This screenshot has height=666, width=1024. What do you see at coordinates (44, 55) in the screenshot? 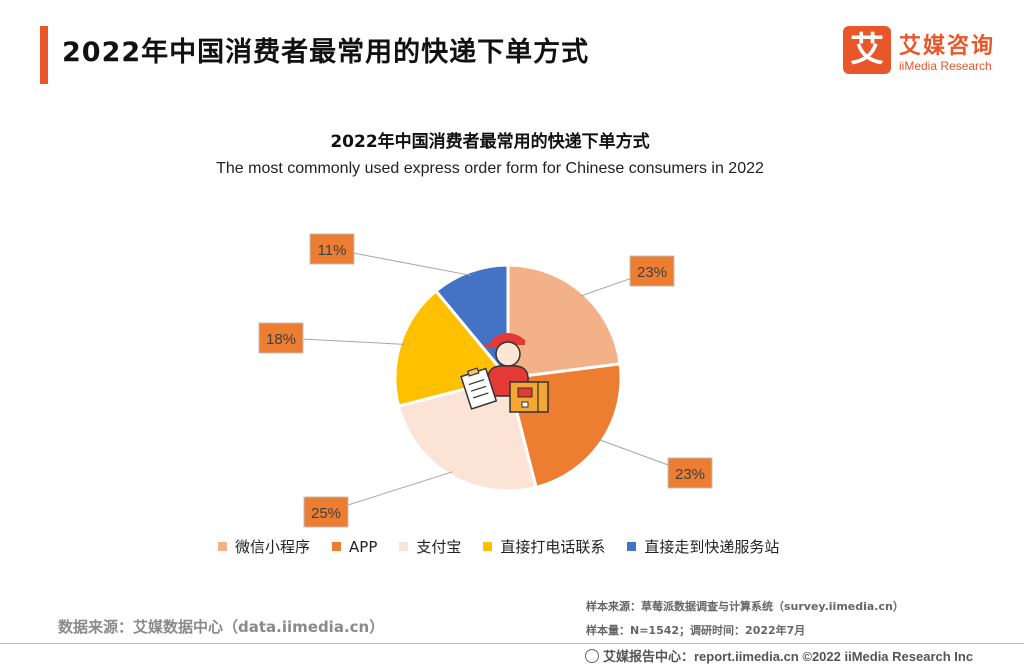
I see `title-accent-bar` at bounding box center [44, 55].